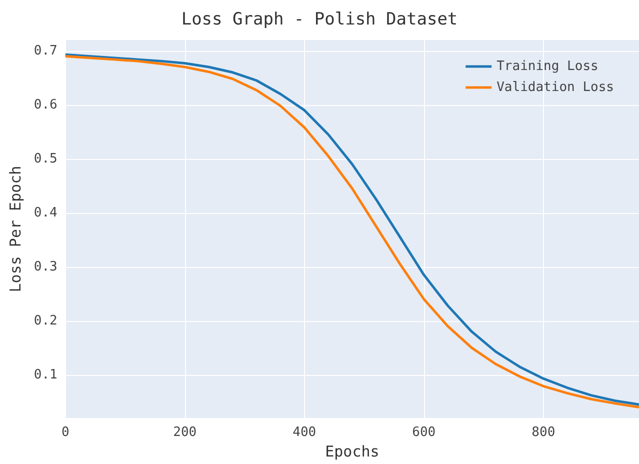 The width and height of the screenshot is (639, 464). What do you see at coordinates (65, 432) in the screenshot?
I see `x-tick-label: 0` at bounding box center [65, 432].